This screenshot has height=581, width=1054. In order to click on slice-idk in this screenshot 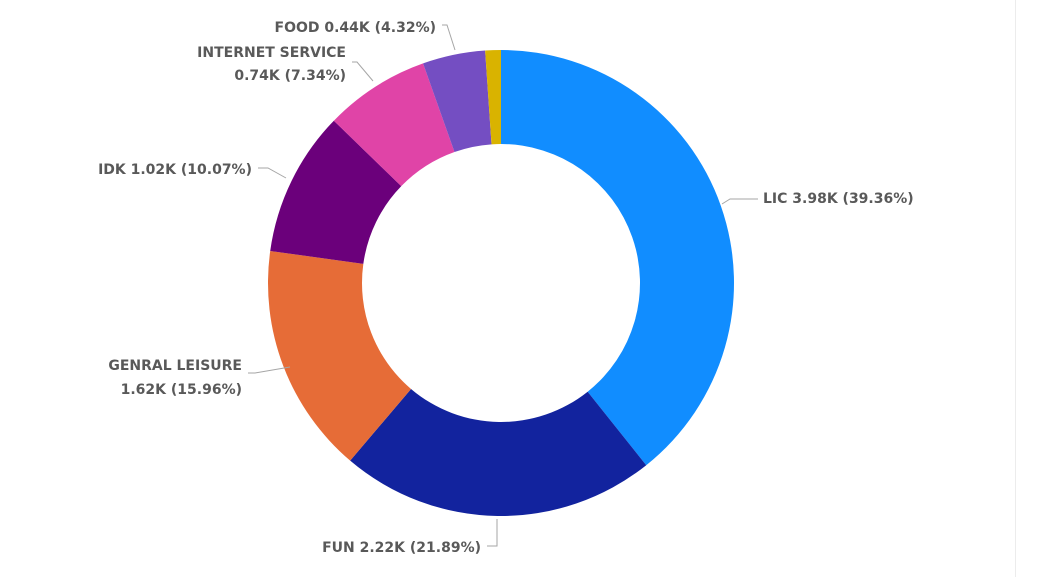, I will do `click(336, 192)`.